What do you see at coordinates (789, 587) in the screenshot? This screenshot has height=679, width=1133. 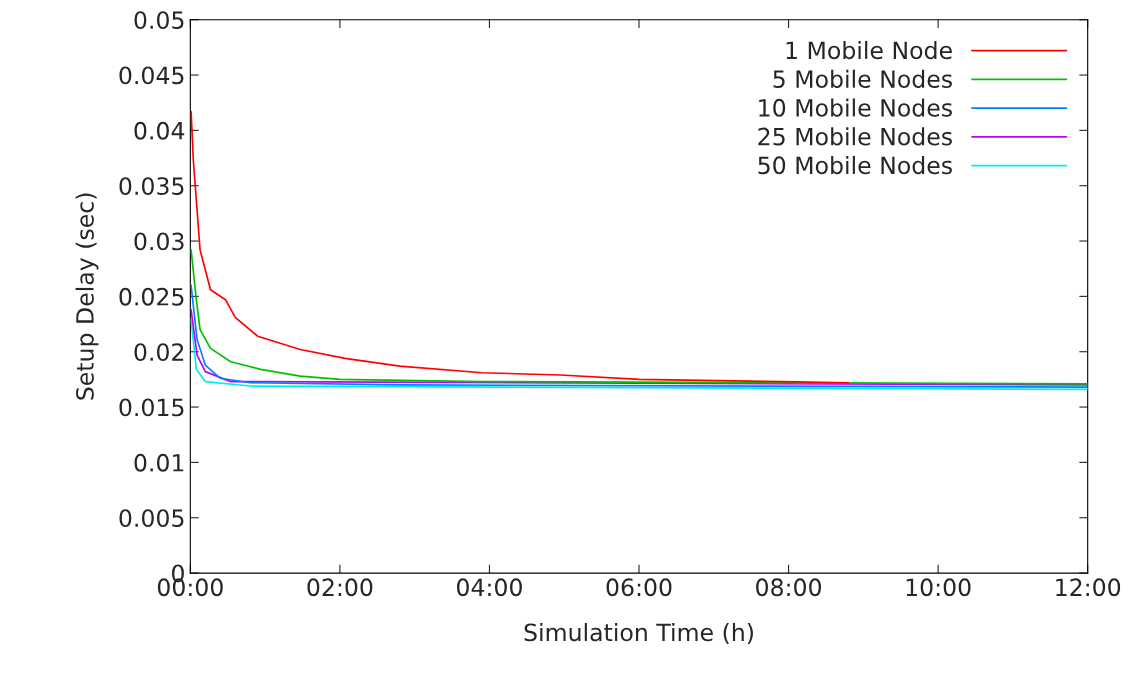 I see `x-tick-label: 08:00` at bounding box center [789, 587].